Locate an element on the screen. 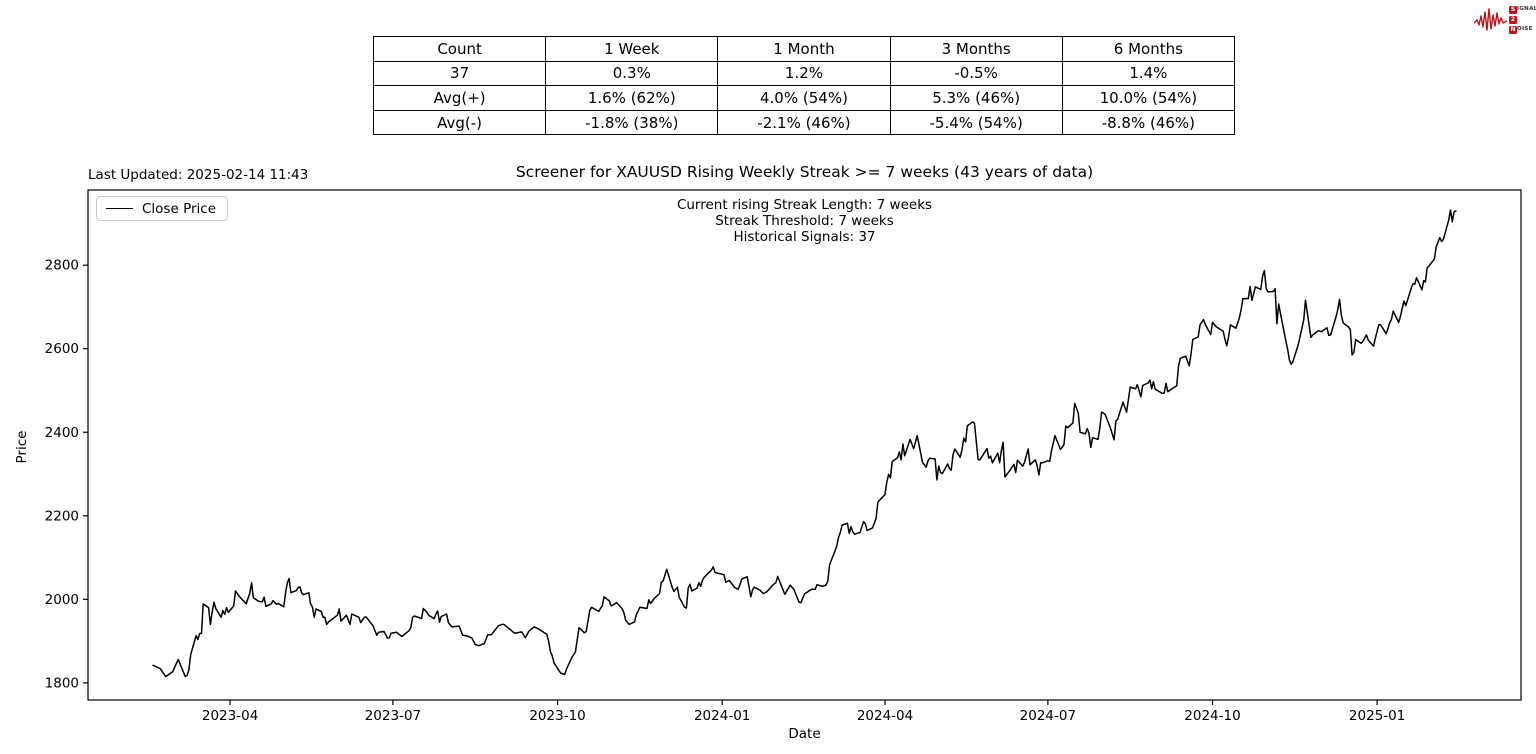 Image resolution: width=1536 pixels, height=754 pixels. y-tick-label: 2400 is located at coordinates (62, 433).